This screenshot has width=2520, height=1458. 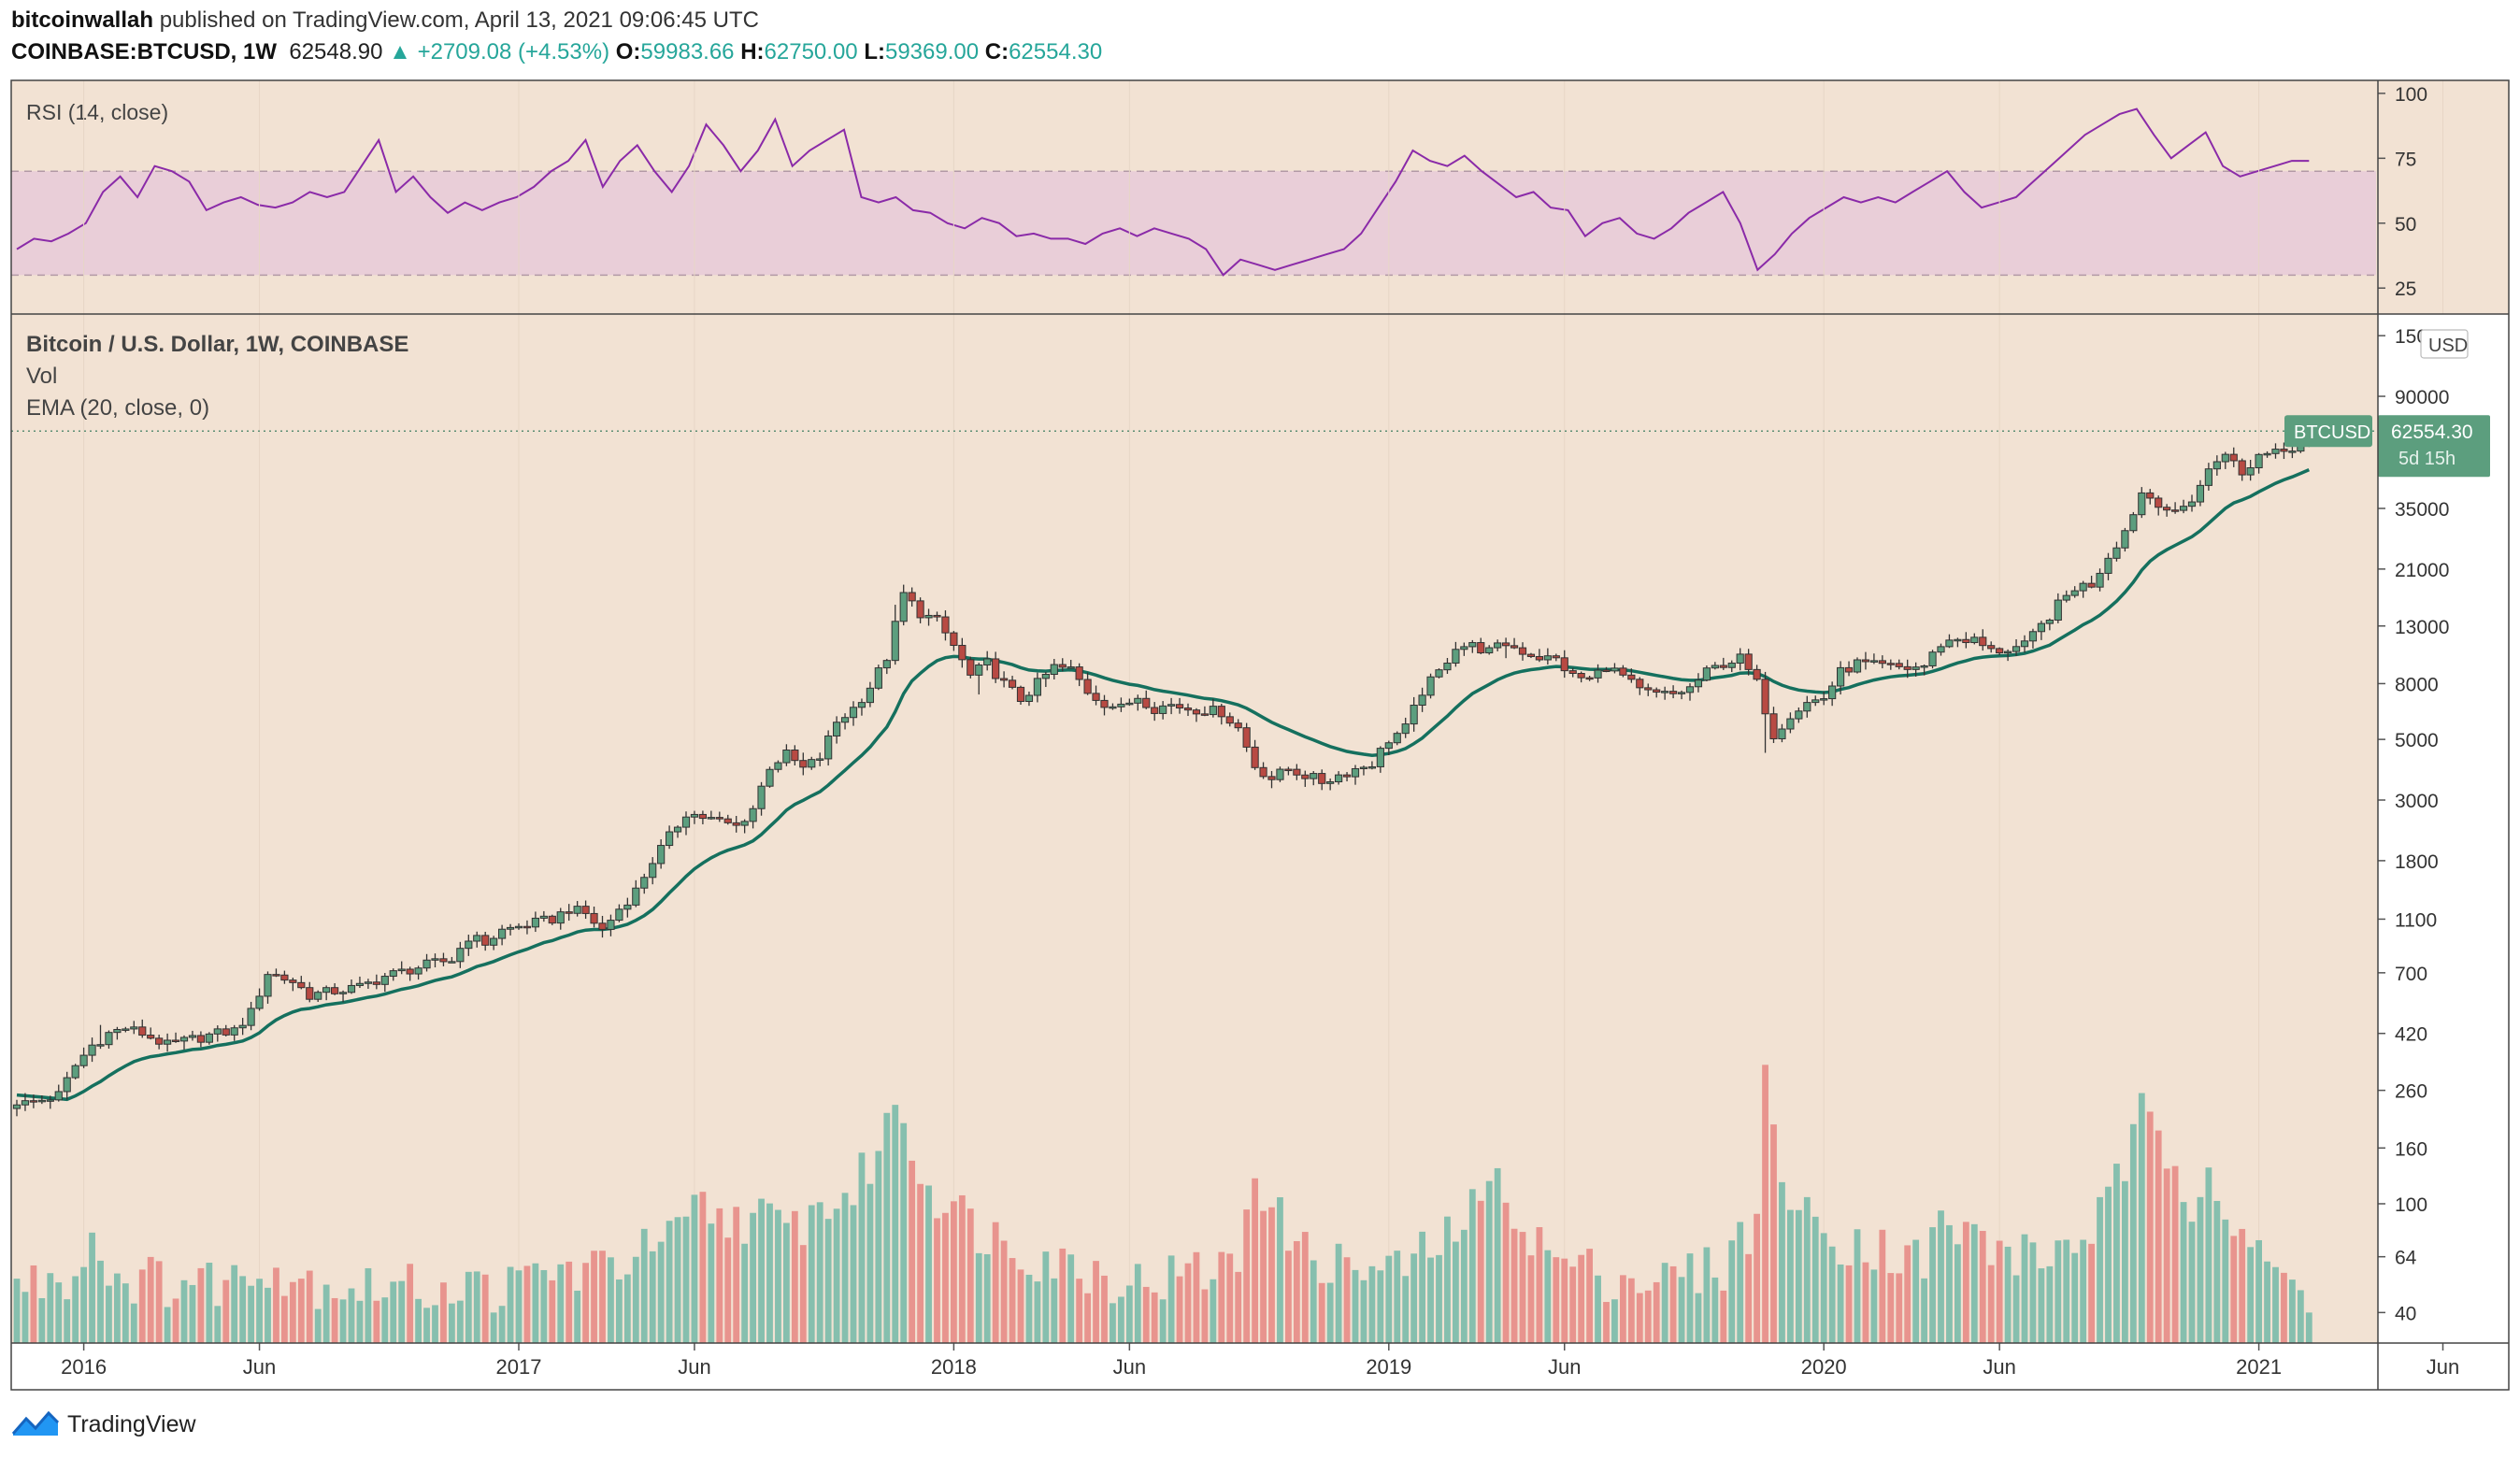 I want to click on author-name: bitcoinwallah, so click(x=82, y=20).